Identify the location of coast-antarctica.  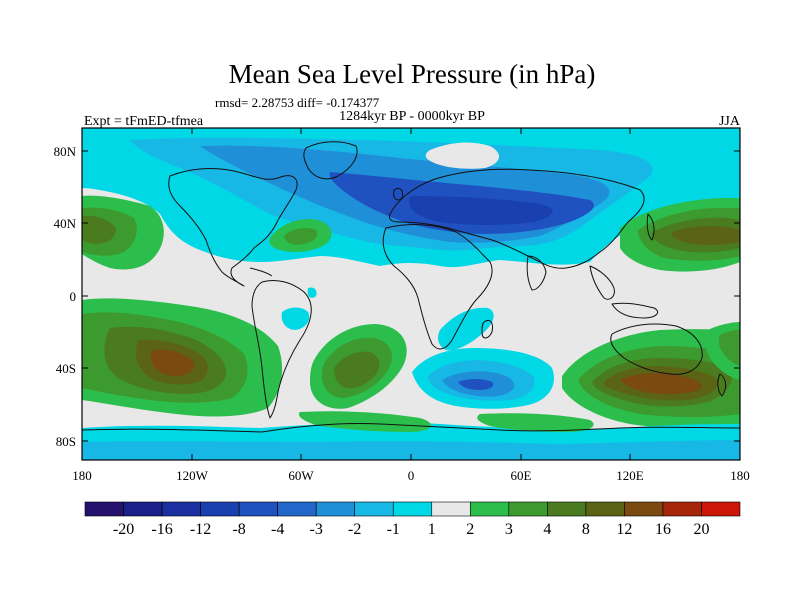
(411, 427).